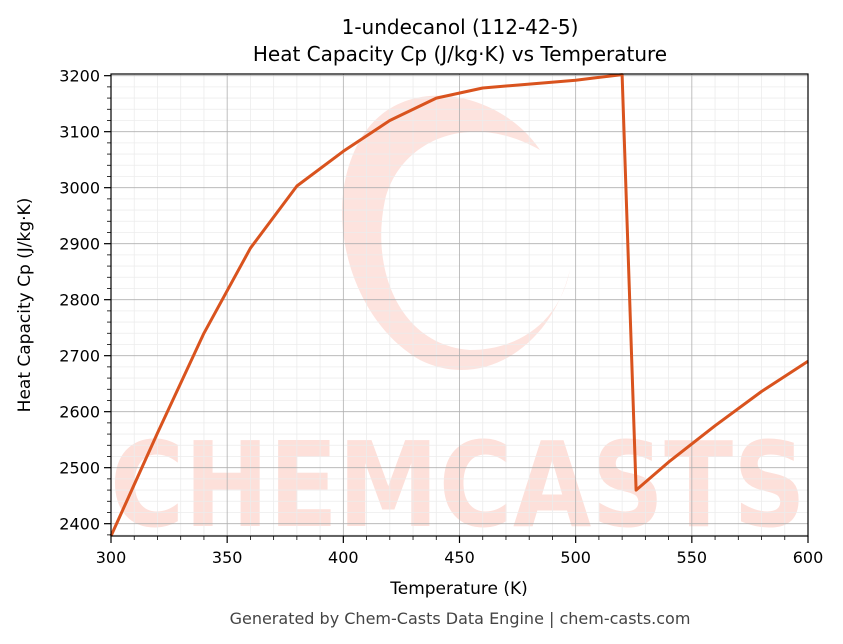 Image resolution: width=843 pixels, height=644 pixels. What do you see at coordinates (460, 27) in the screenshot?
I see `chart-title-line1: 1-undecanol (112-42-5)` at bounding box center [460, 27].